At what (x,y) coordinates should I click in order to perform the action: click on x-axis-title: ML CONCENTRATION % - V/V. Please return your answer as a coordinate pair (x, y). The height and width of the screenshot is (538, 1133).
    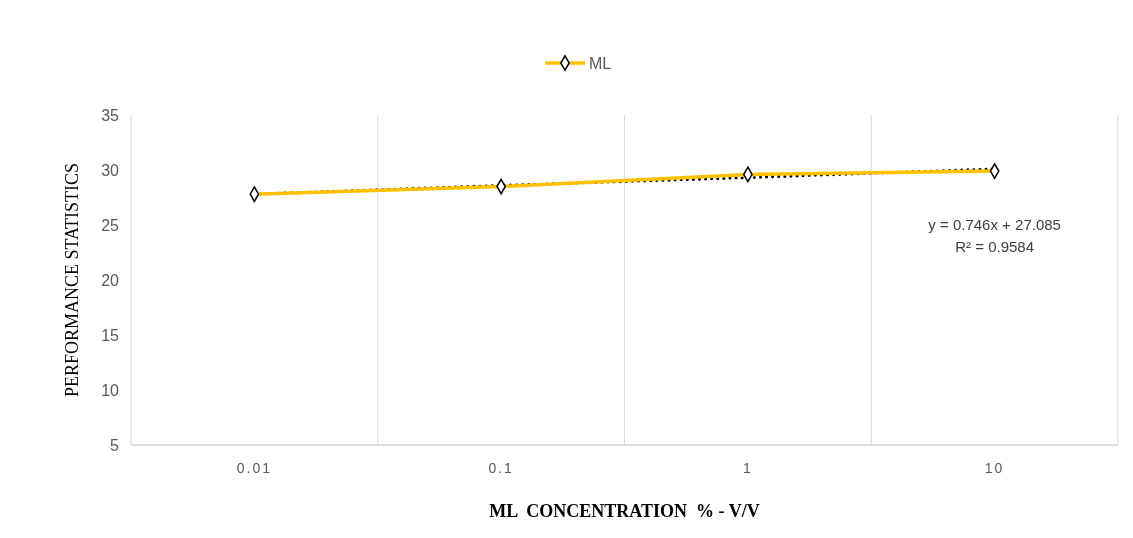
    Looking at the image, I should click on (624, 511).